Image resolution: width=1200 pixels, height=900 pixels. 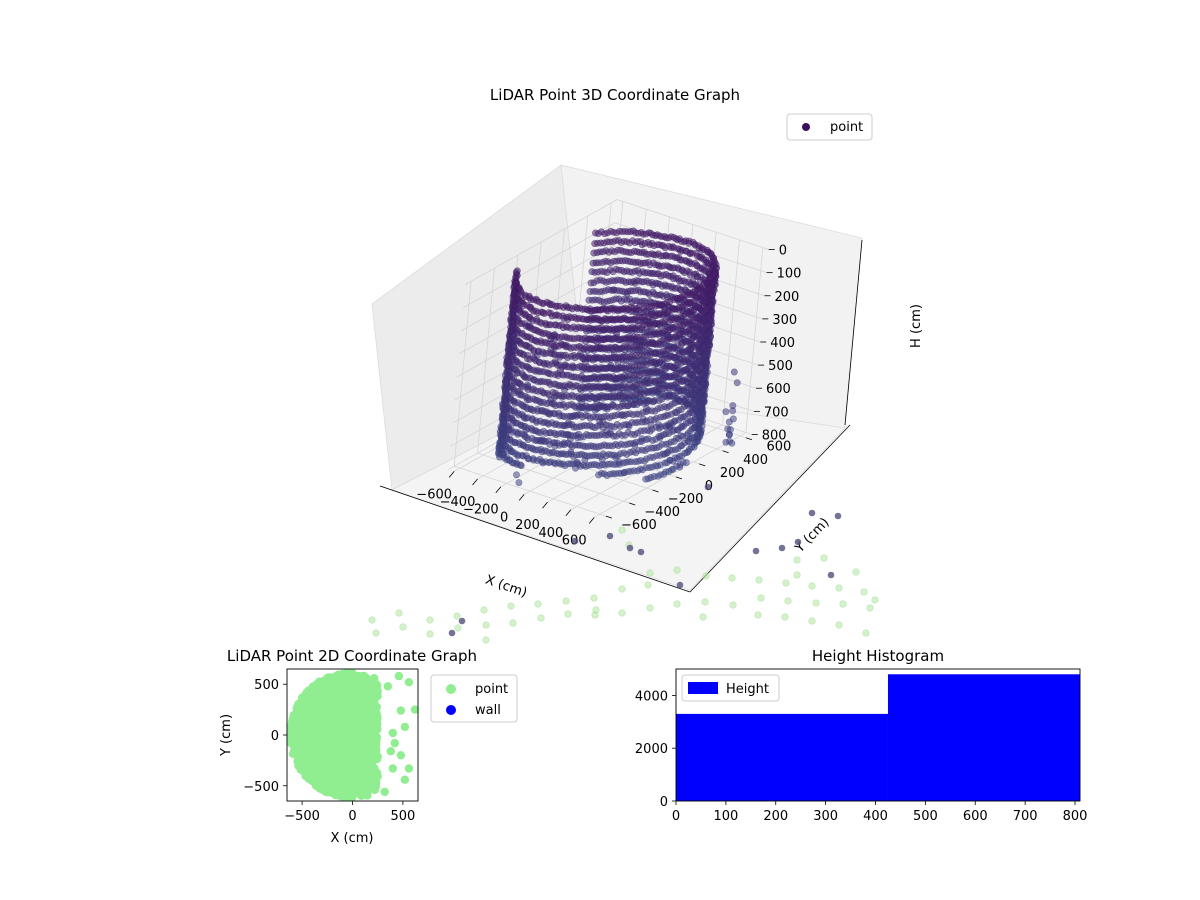 I want to click on z-tick-label-3d: 800, so click(x=774, y=435).